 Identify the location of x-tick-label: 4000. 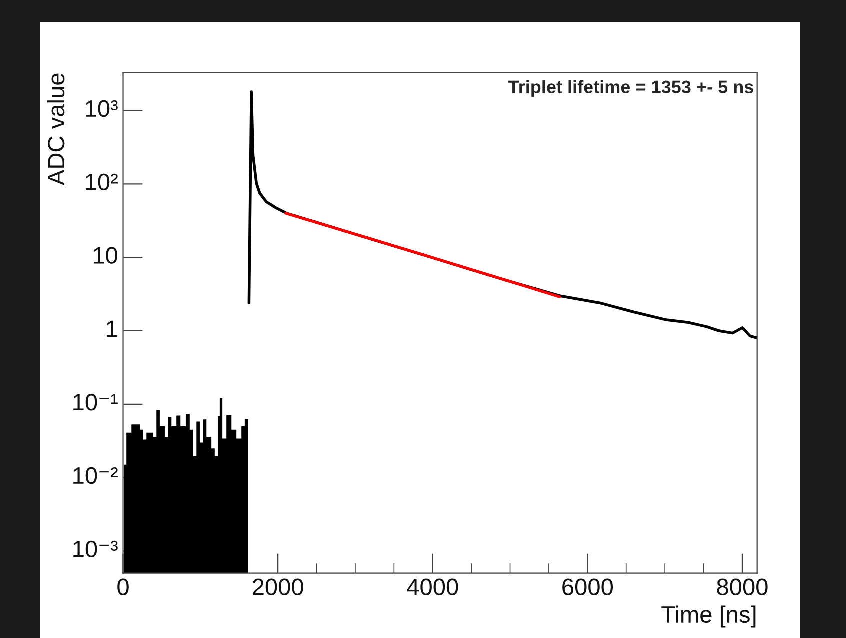
(432, 587).